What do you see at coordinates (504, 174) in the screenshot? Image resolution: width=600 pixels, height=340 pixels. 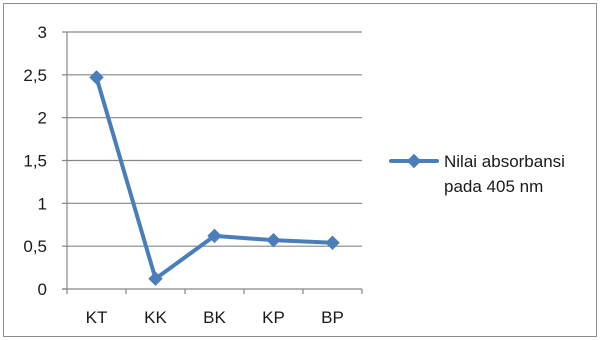 I see `legend-label: Nilai absorbansi pada 405 nm` at bounding box center [504, 174].